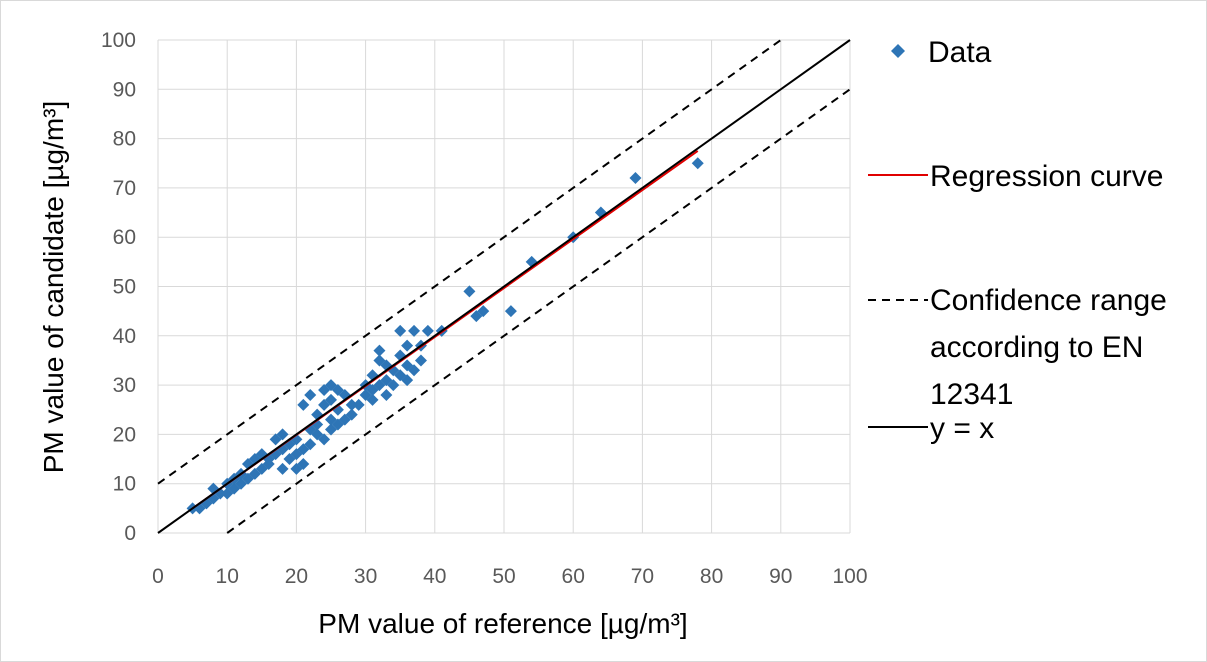 Image resolution: width=1207 pixels, height=662 pixels. Describe the element at coordinates (1036, 347) in the screenshot. I see `legend-confidence-label-line2: according to EN` at that location.